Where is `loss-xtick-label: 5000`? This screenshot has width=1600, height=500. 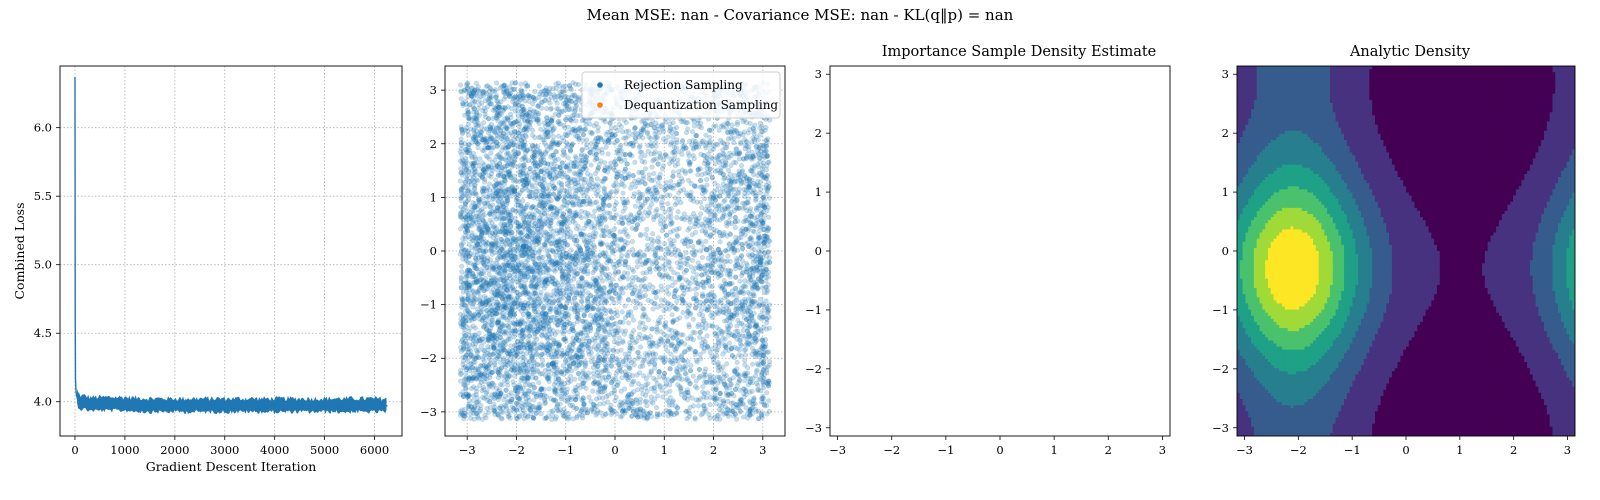
loss-xtick-label: 5000 is located at coordinates (324, 450).